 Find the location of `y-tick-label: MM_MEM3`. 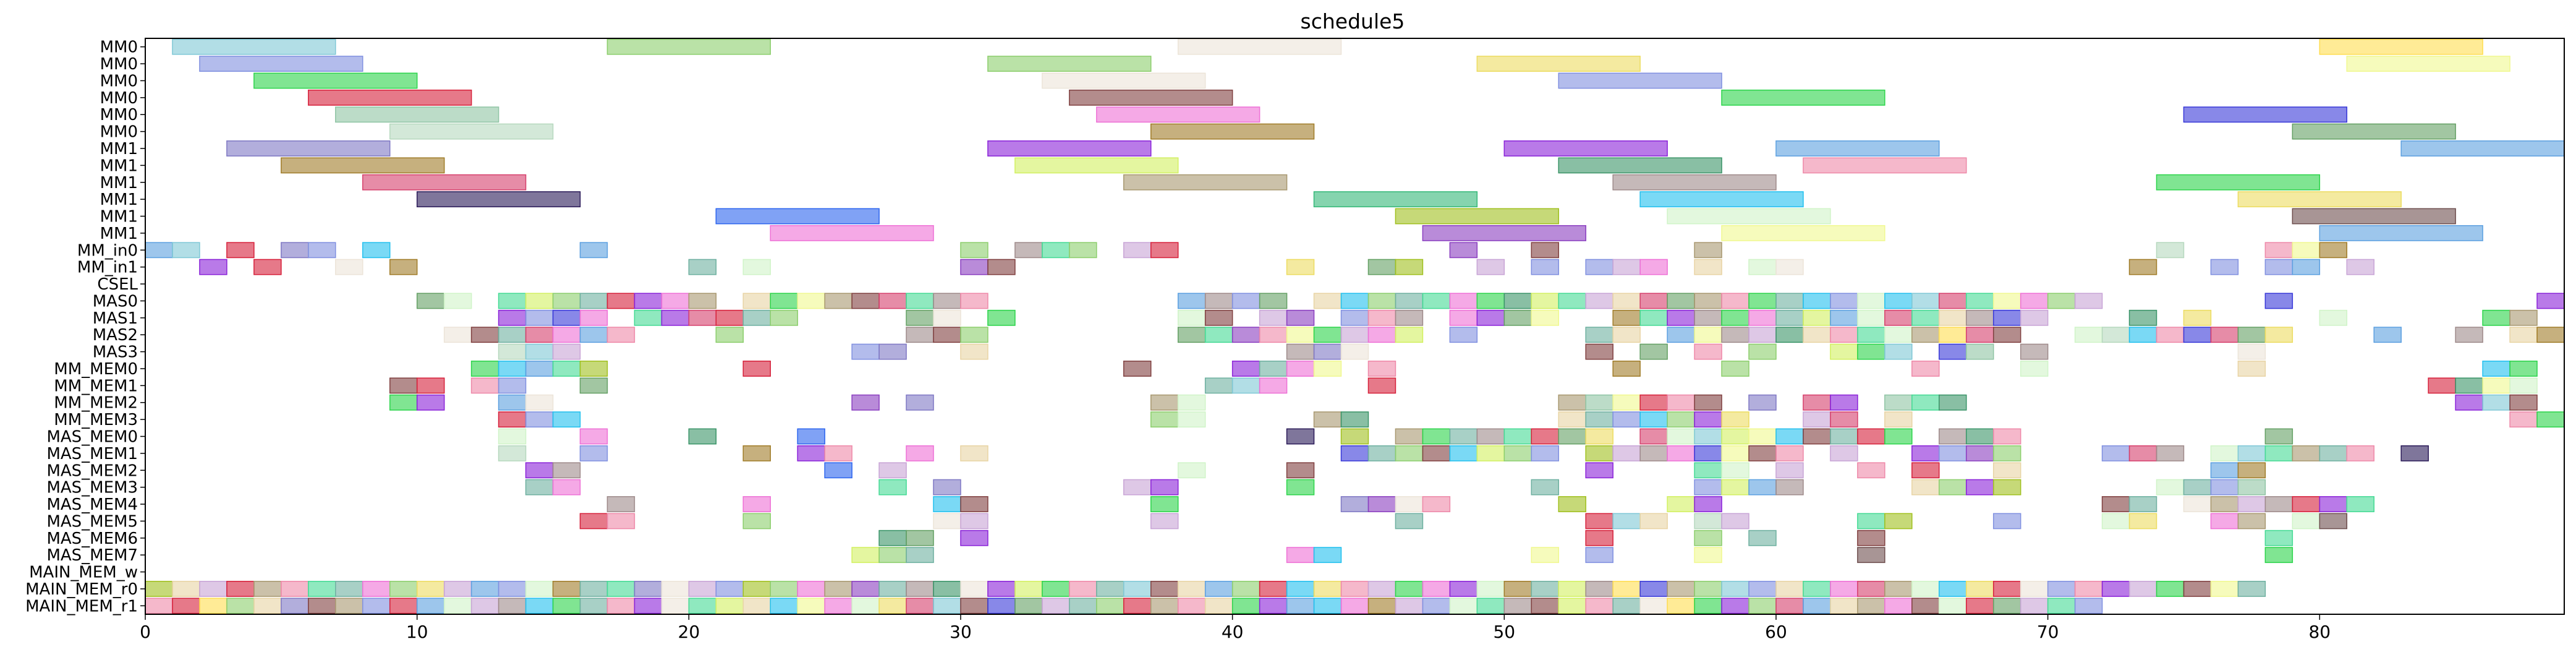

y-tick-label: MM_MEM3 is located at coordinates (96, 420).